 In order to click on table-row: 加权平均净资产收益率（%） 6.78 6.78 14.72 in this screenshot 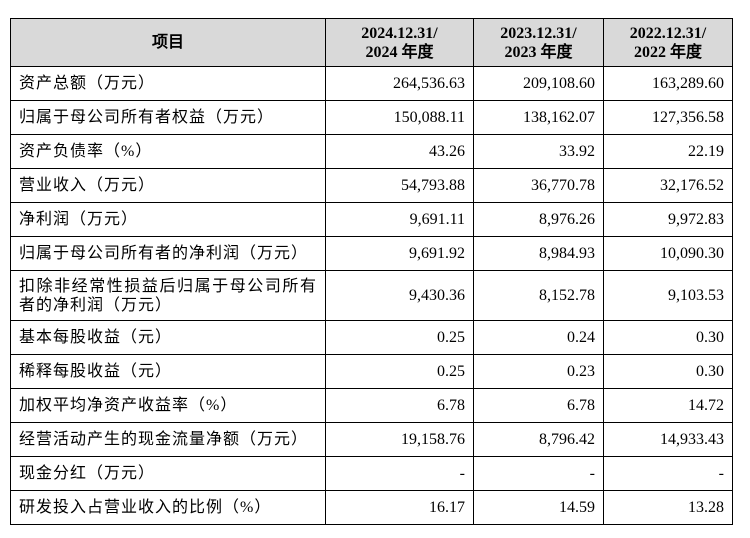, I will do `click(371, 405)`.